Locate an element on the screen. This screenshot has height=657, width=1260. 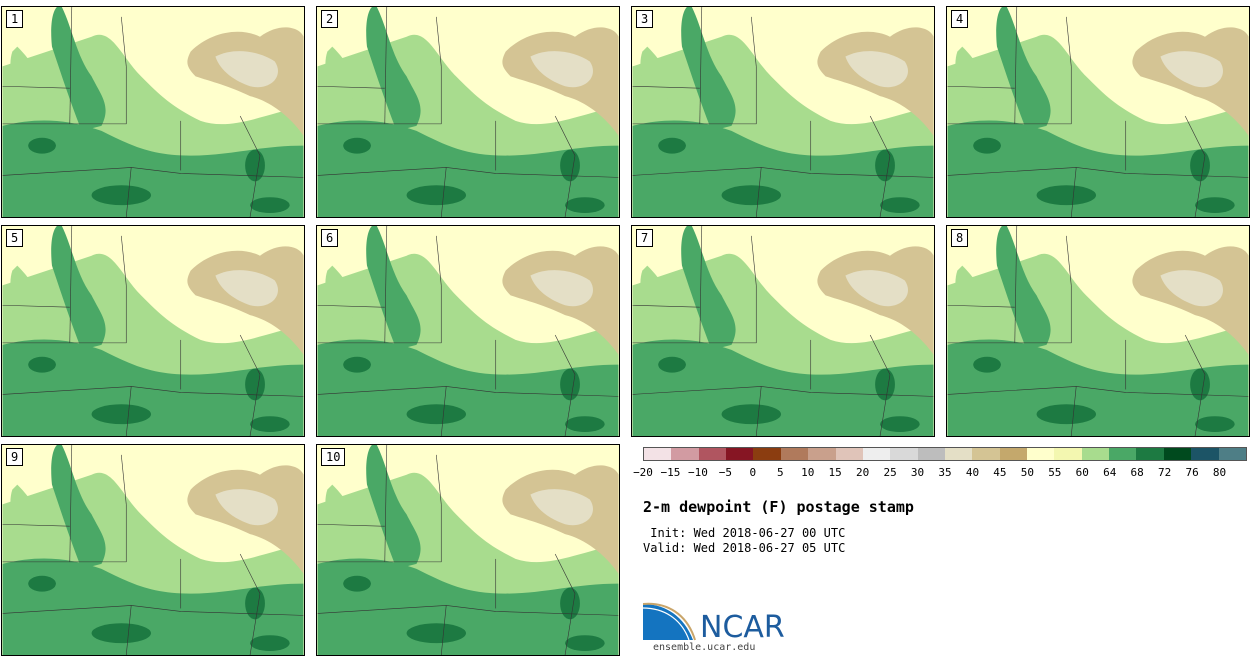
ensemble-panel-1: 1 is located at coordinates (153, 112).